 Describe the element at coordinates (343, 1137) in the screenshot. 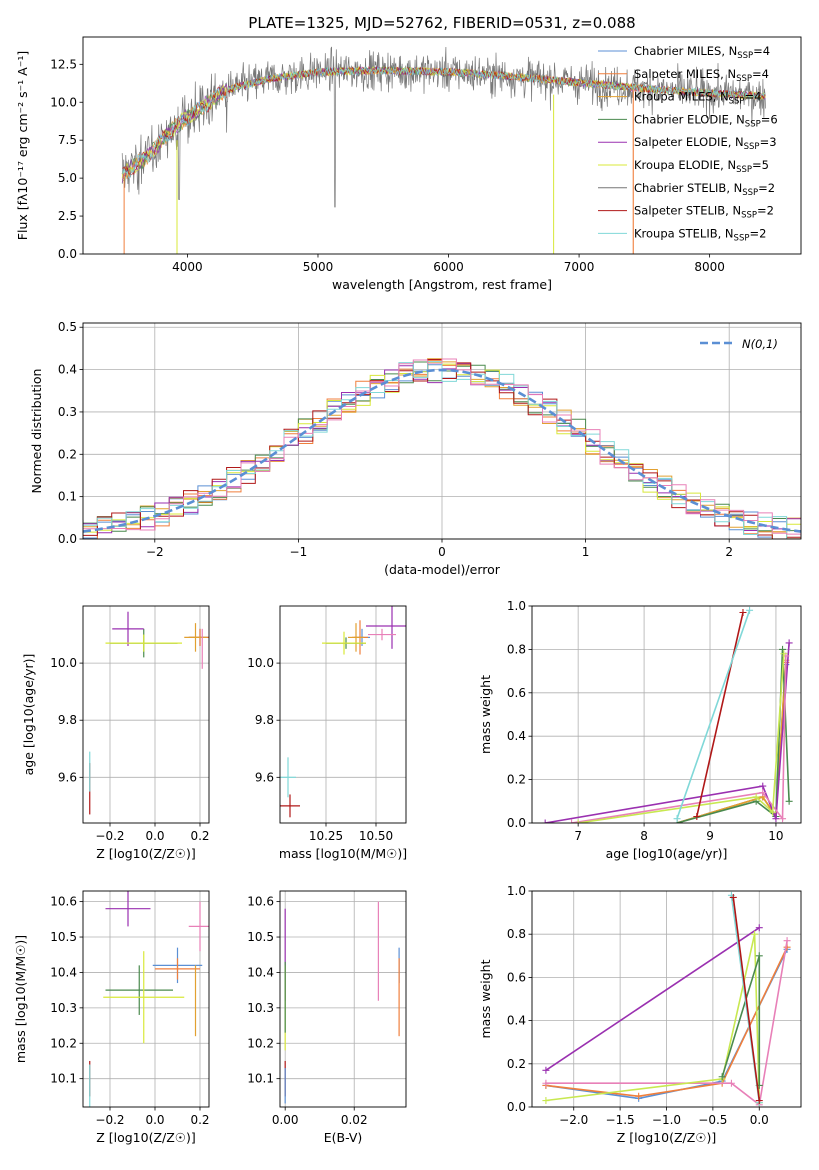

I see `x-axis-label: E(B-V)` at that location.